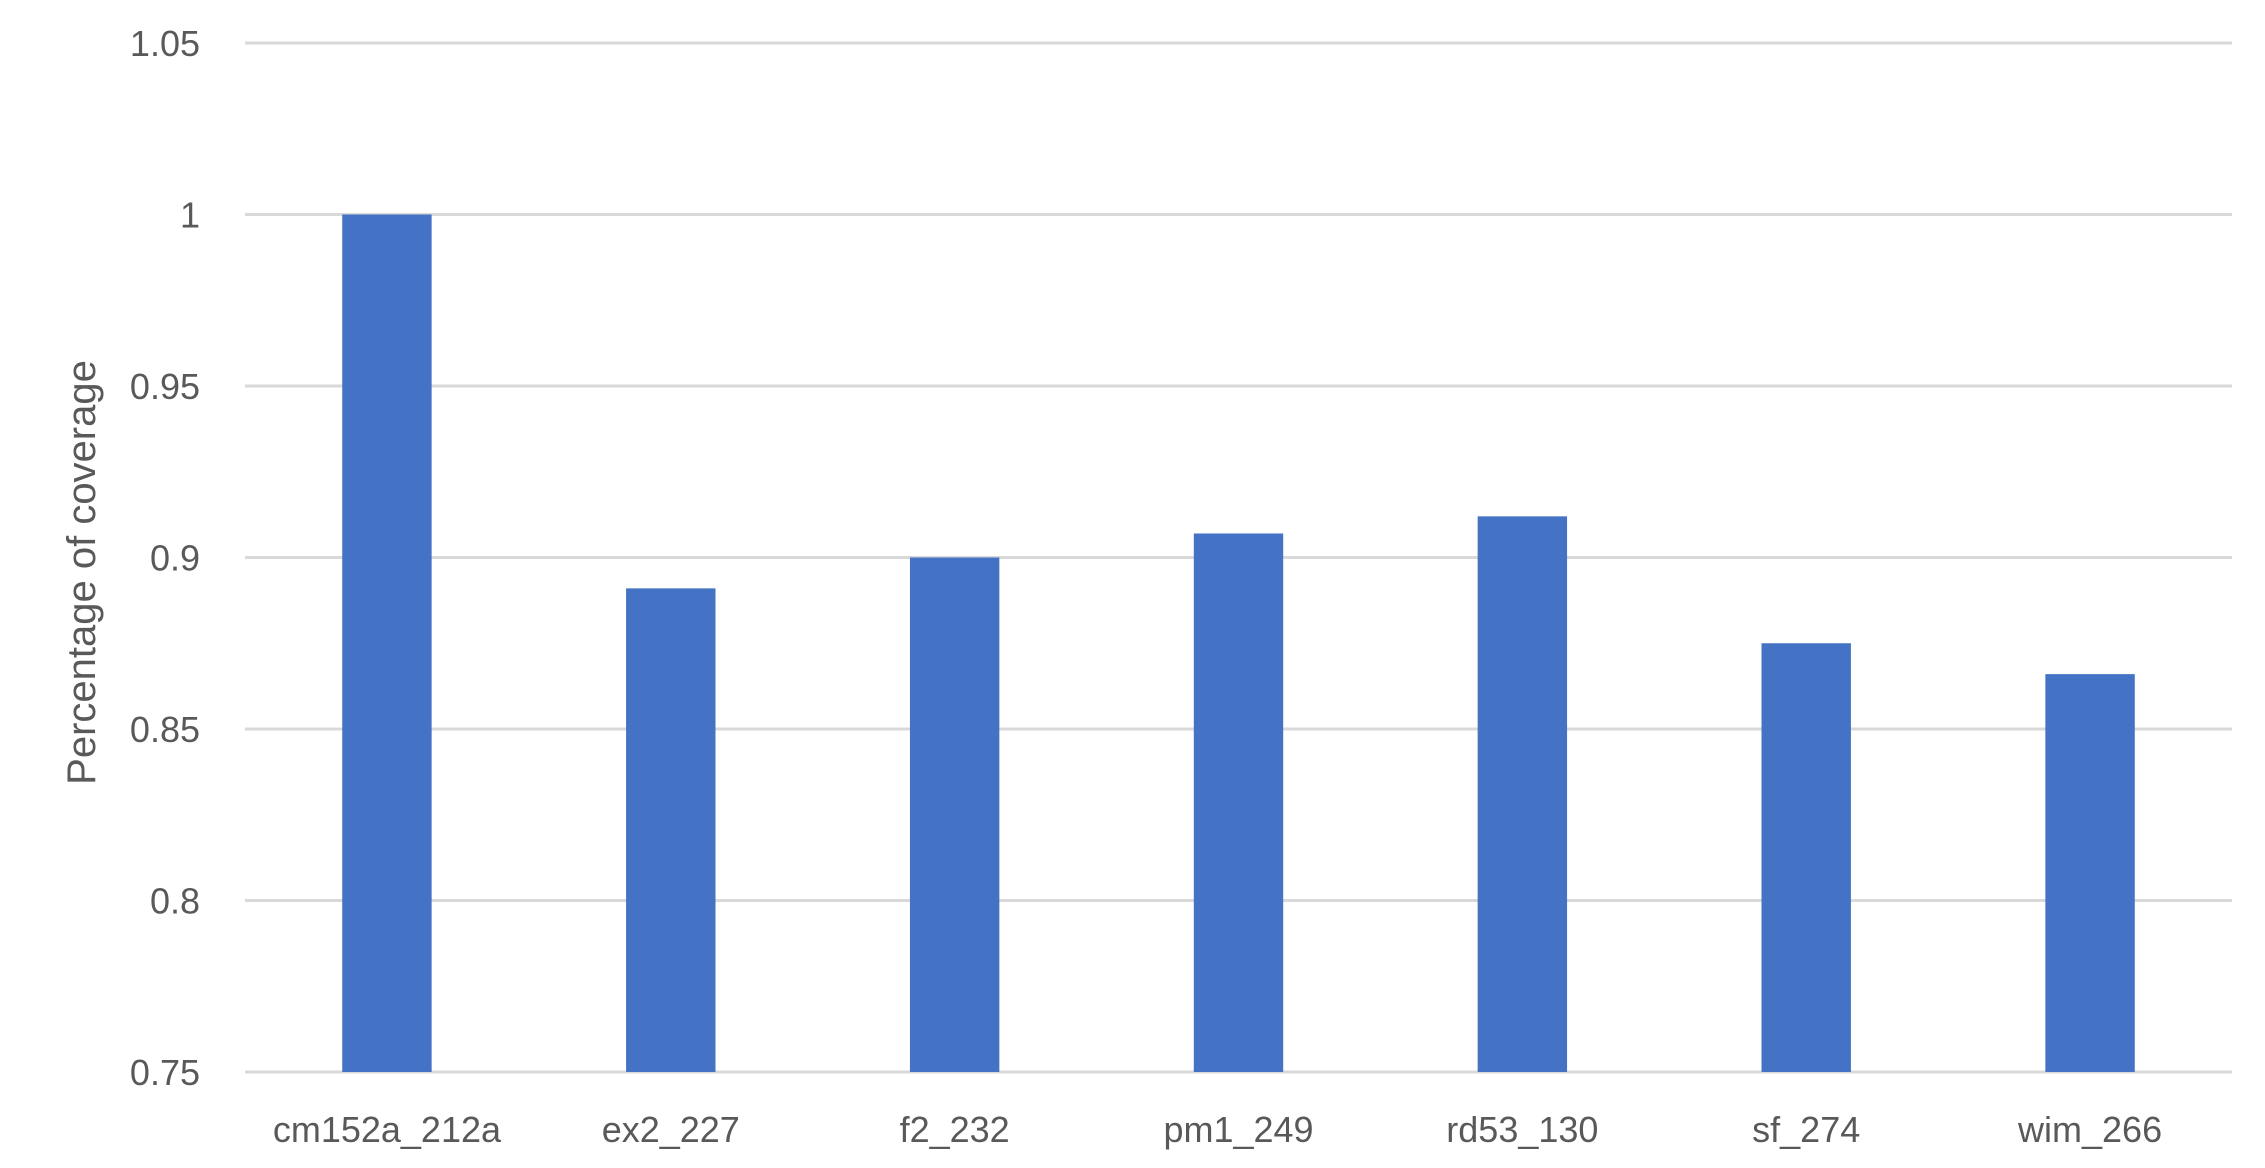 The height and width of the screenshot is (1168, 2265). Describe the element at coordinates (165, 1072) in the screenshot. I see `y-tick-label: 0.75` at that location.